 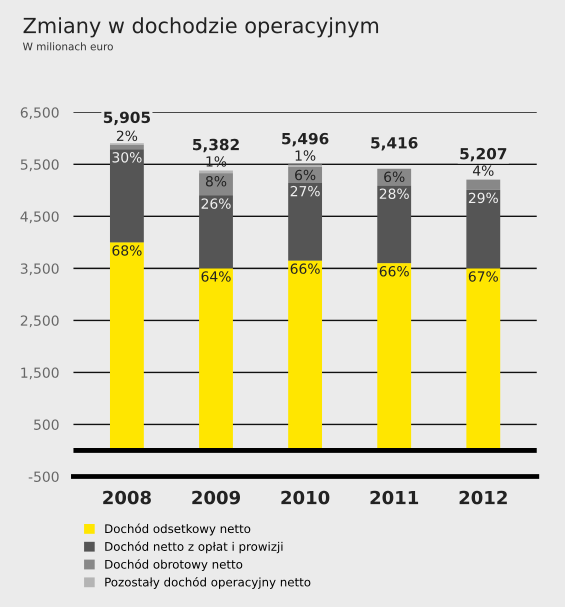 What do you see at coordinates (483, 155) in the screenshot?
I see `total-label: 5,207` at bounding box center [483, 155].